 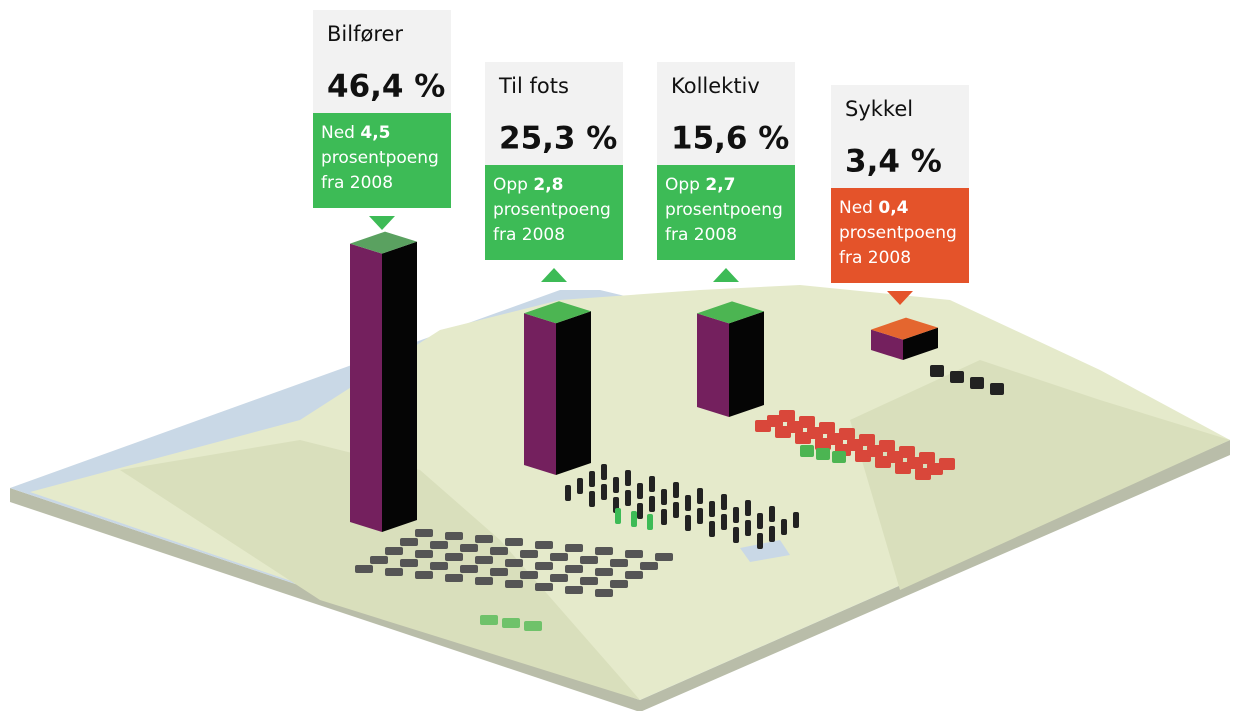 What do you see at coordinates (893, 208) in the screenshot?
I see `change-amount: 0,4` at bounding box center [893, 208].